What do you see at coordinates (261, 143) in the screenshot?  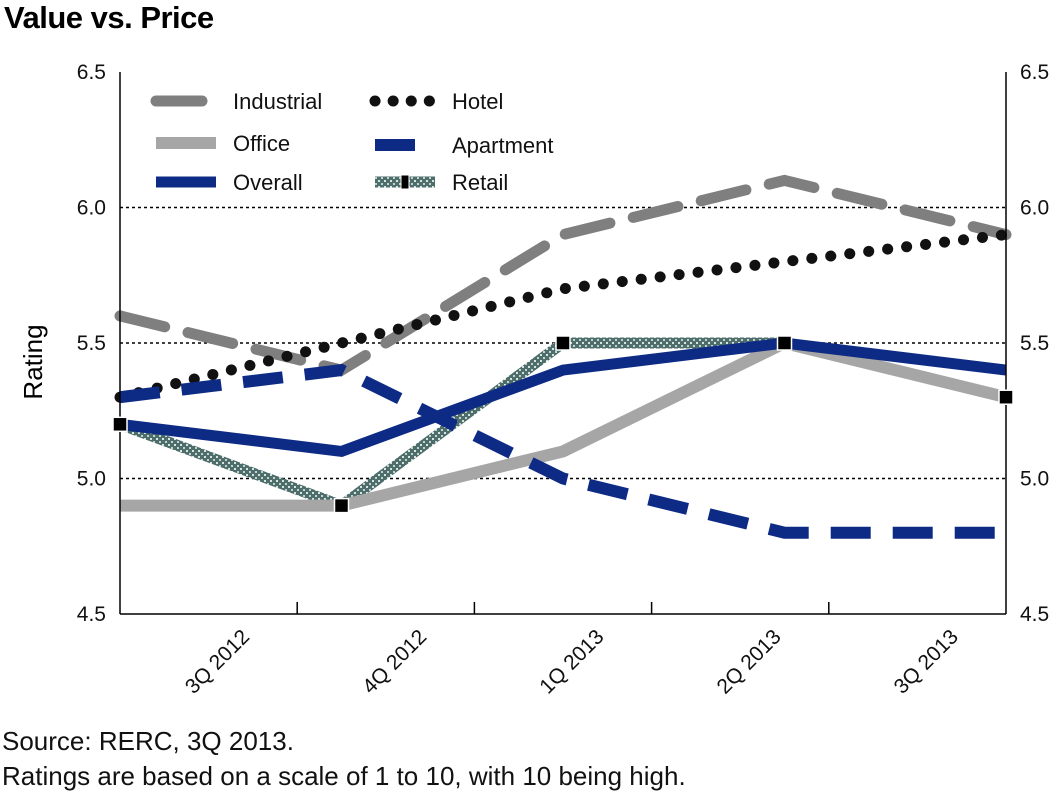 I see `legend-label-office: Office` at bounding box center [261, 143].